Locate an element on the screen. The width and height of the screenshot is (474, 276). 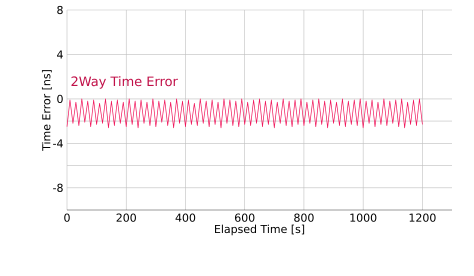
x-tick-label: 1000 is located at coordinates (363, 218).